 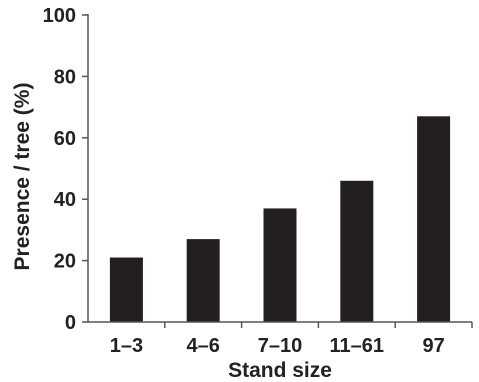 What do you see at coordinates (65, 77) in the screenshot?
I see `y-tick-label: 80` at bounding box center [65, 77].